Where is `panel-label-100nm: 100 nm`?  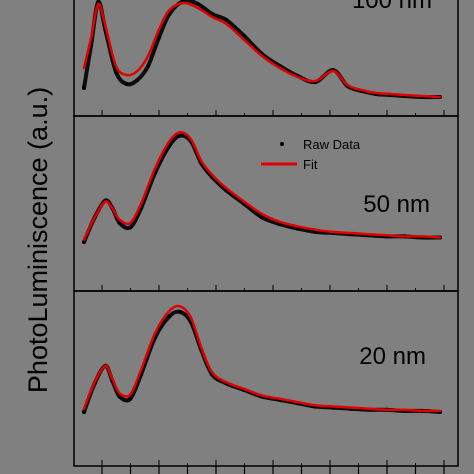 panel-label-100nm: 100 nm is located at coordinates (392, 7).